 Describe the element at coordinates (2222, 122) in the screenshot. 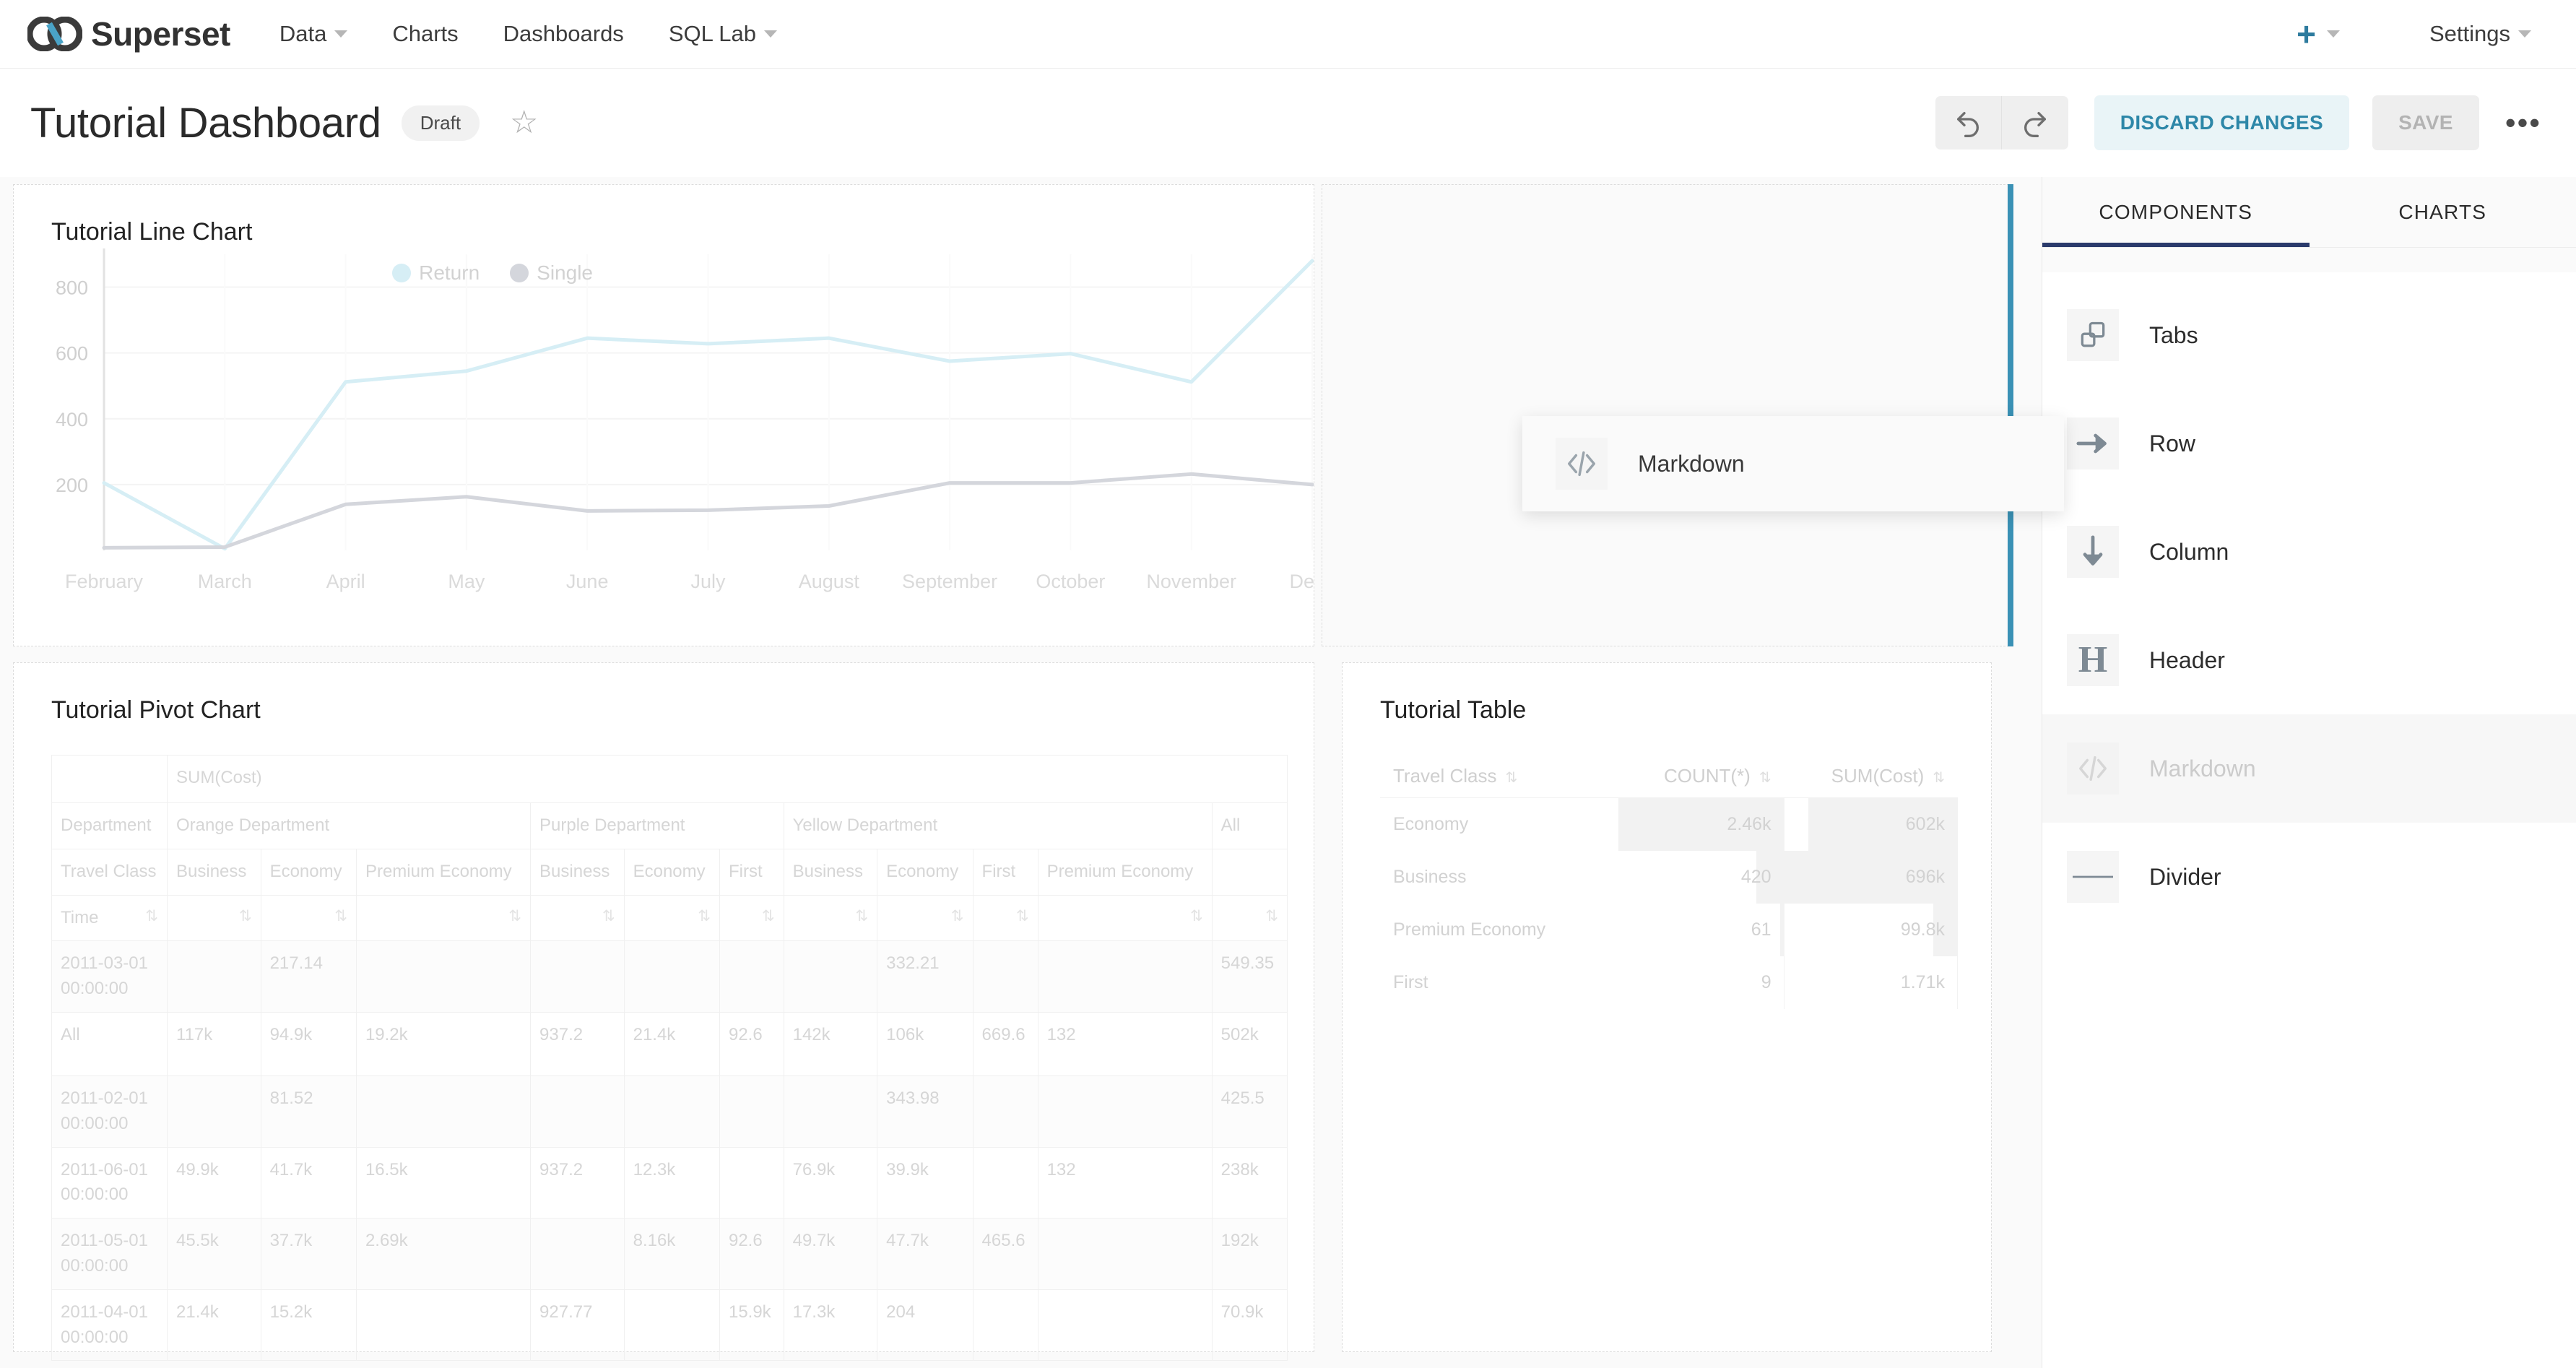

I see `discard-changes-button: DISCARD CHANGES` at that location.